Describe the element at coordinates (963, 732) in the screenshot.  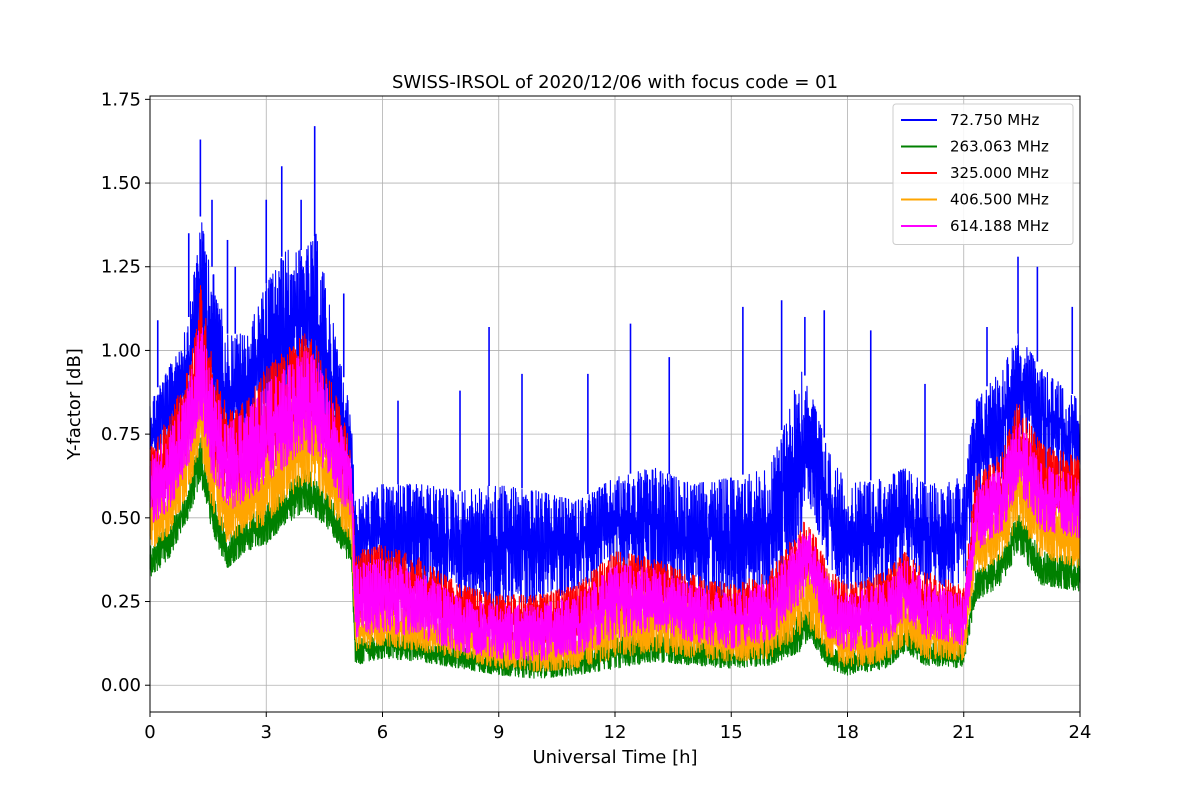
I see `x-tick-label: 21` at that location.